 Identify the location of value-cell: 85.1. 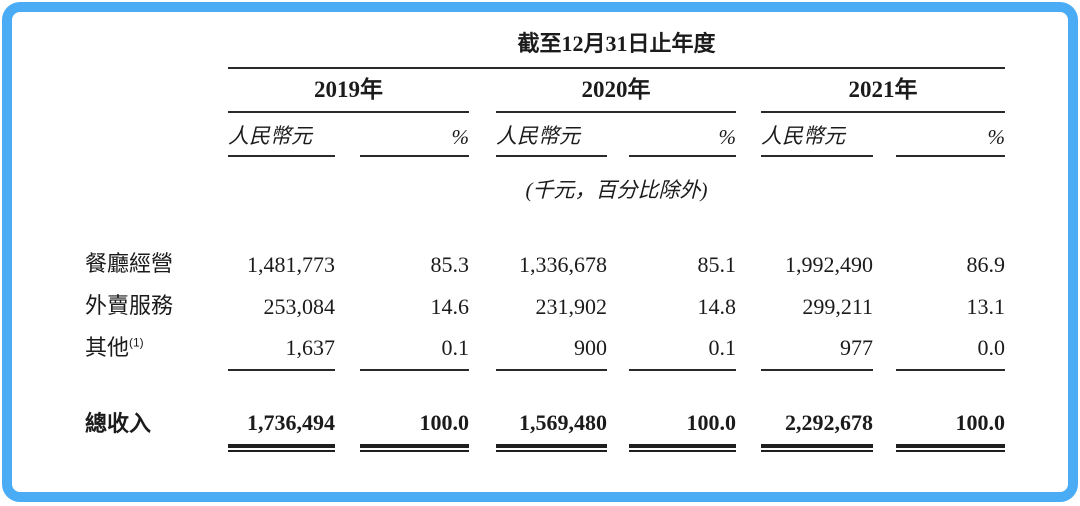
(717, 264).